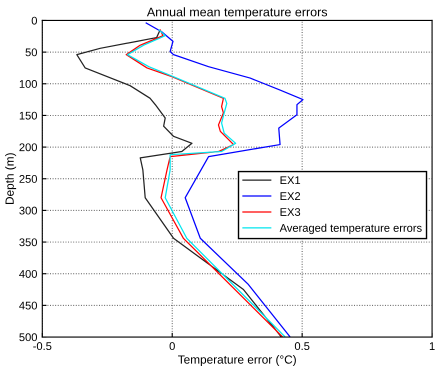 The width and height of the screenshot is (436, 372). I want to click on y-tick-label: 200, so click(28, 147).